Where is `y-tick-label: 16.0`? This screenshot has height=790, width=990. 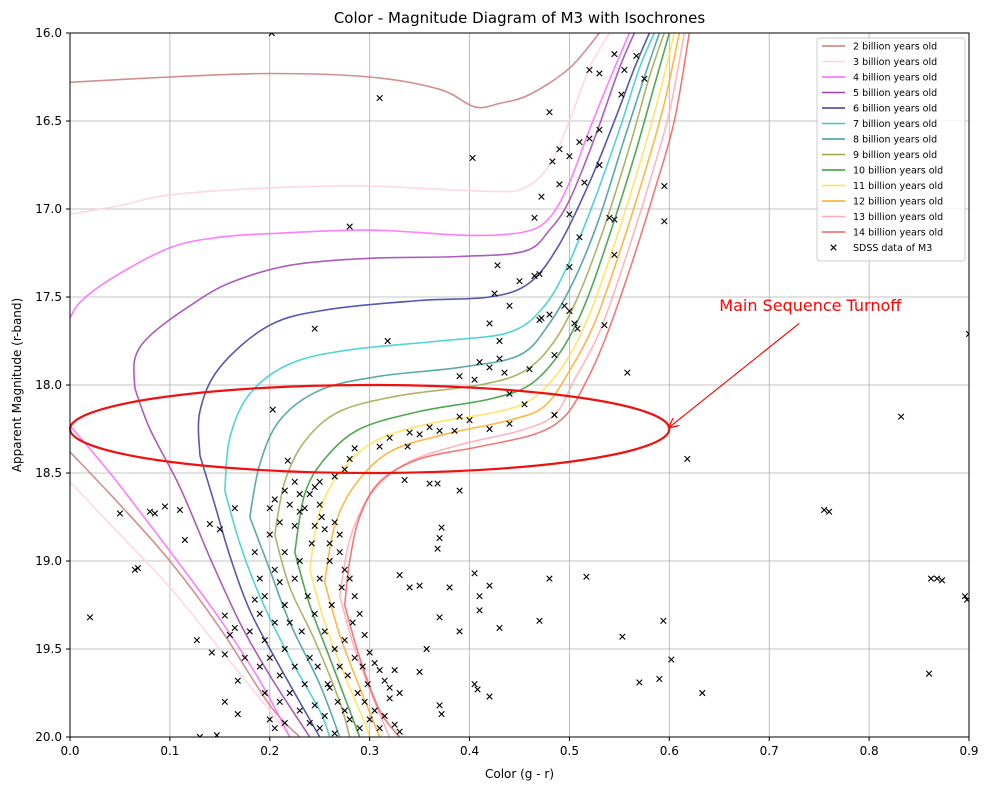 y-tick-label: 16.0 is located at coordinates (48, 33).